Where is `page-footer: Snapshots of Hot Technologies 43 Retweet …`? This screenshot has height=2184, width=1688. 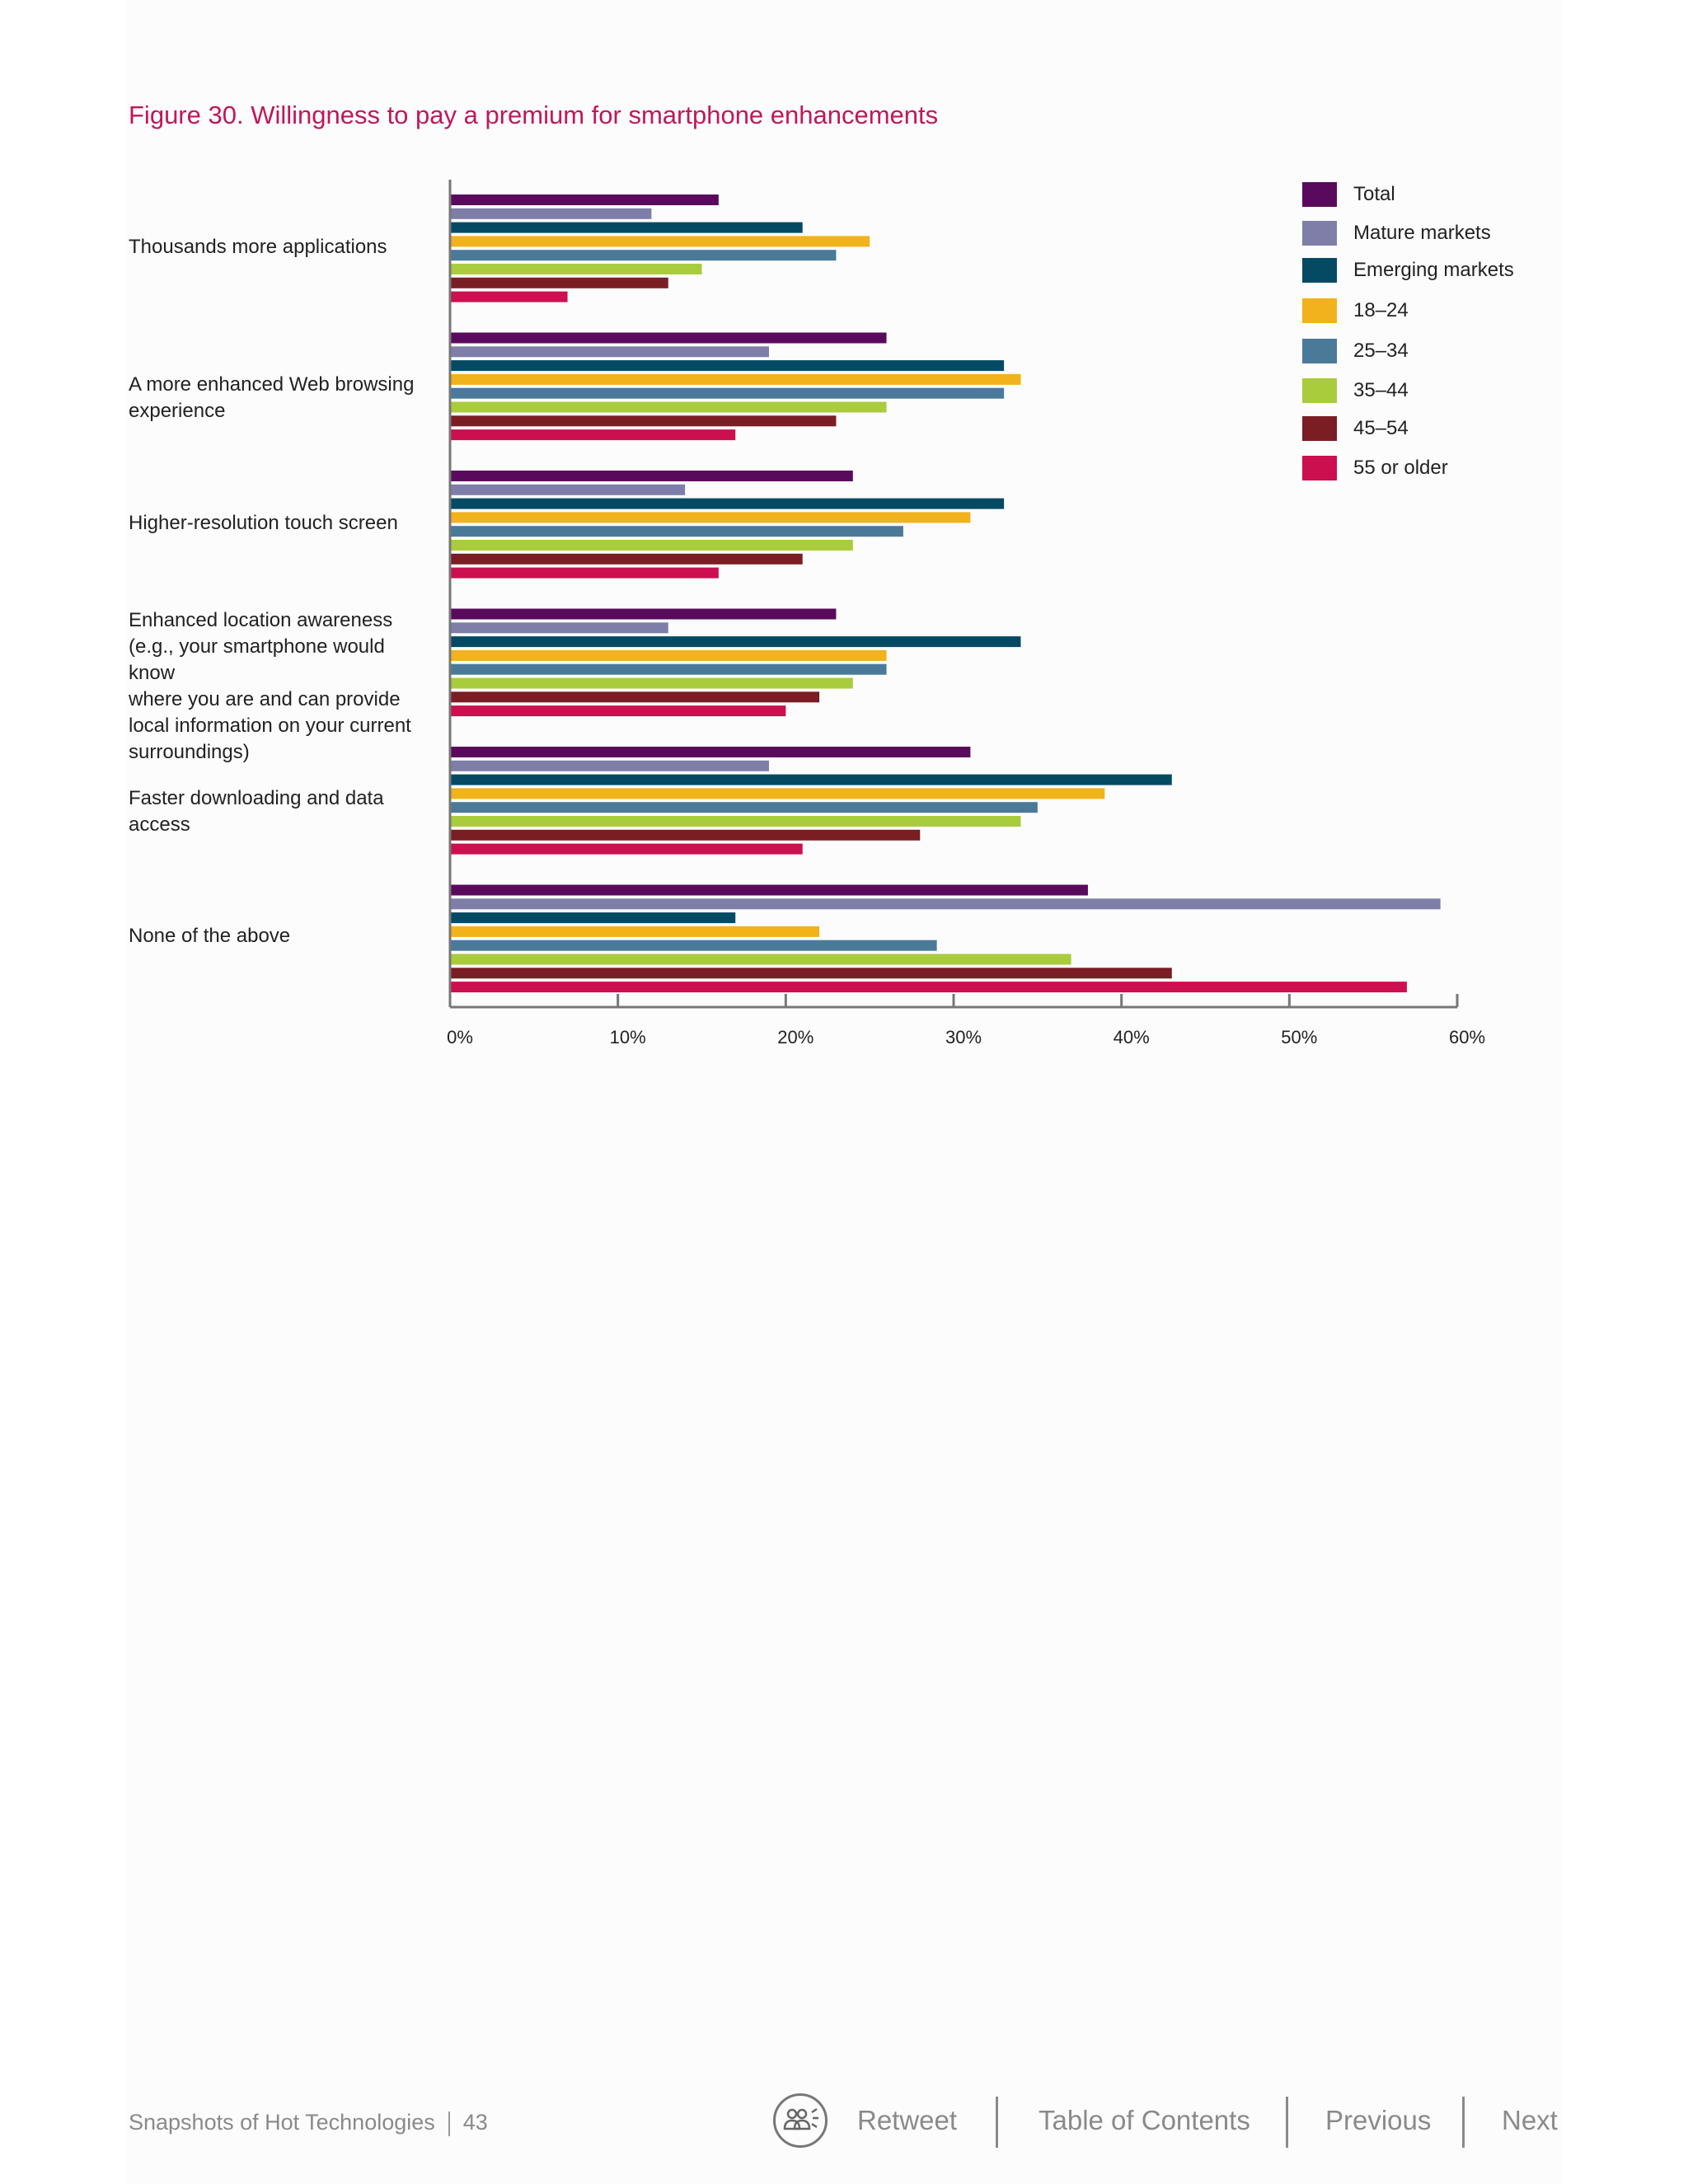 page-footer: Snapshots of Hot Technologies 43 Retweet … is located at coordinates (844, 2122).